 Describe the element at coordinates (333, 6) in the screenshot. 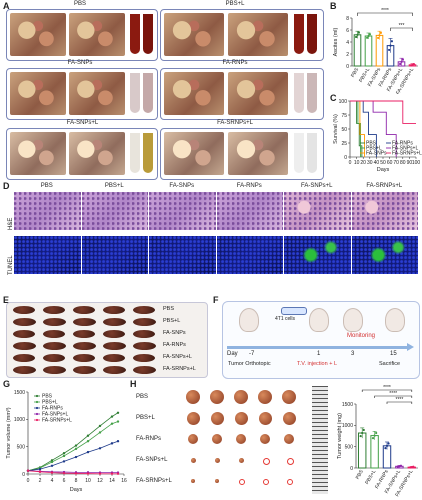

I see `panel-label-b: B` at that location.